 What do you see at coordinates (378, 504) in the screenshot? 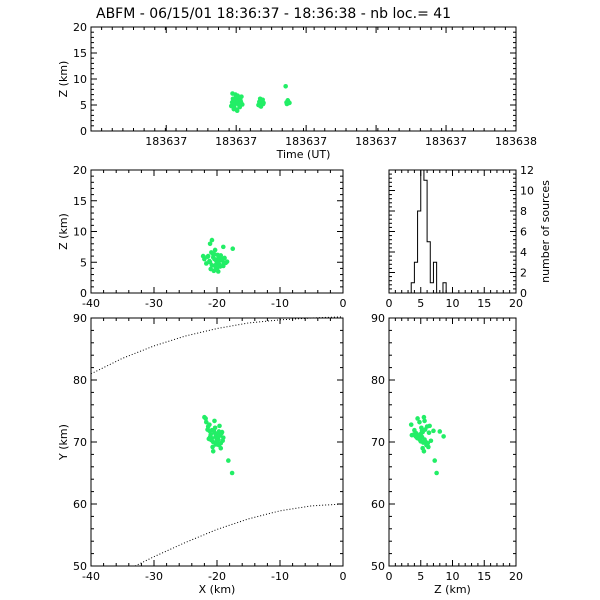
I see `y-tick-label: 60` at bounding box center [378, 504].